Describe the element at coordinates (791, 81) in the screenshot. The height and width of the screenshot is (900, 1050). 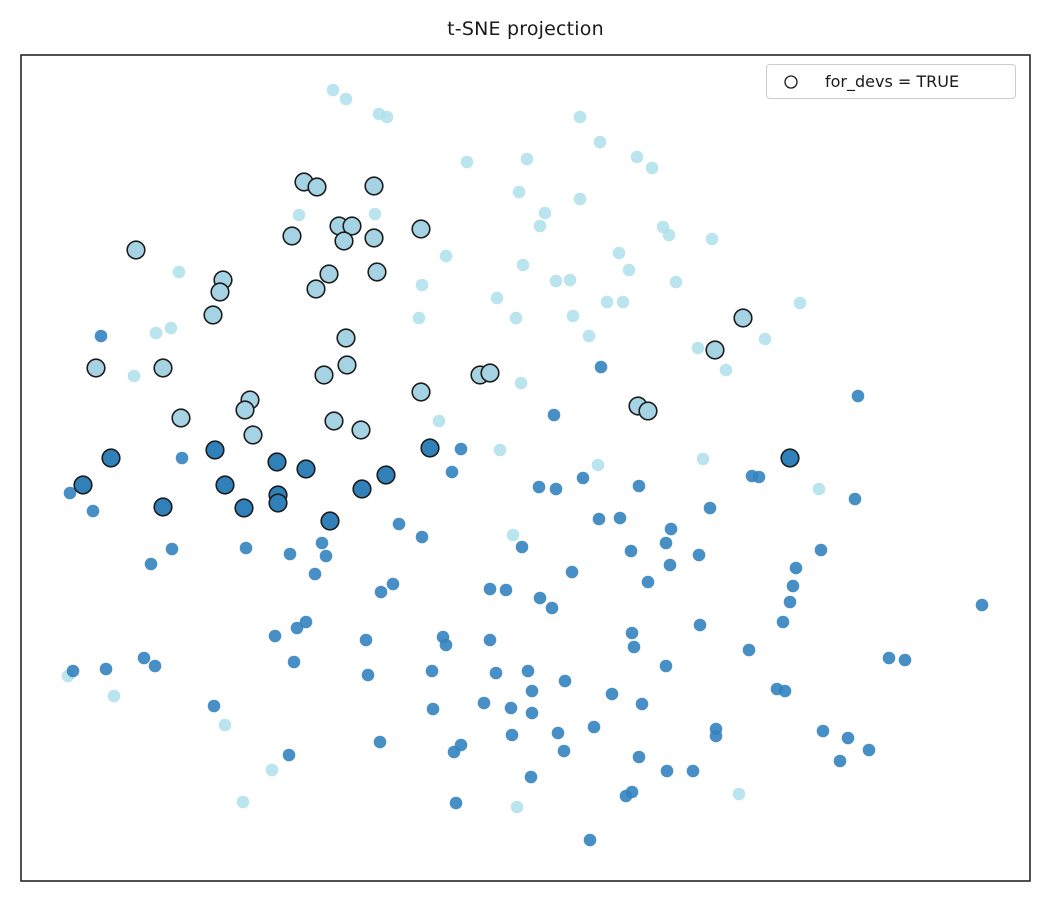
I see `legend-open-circle-icon` at that location.